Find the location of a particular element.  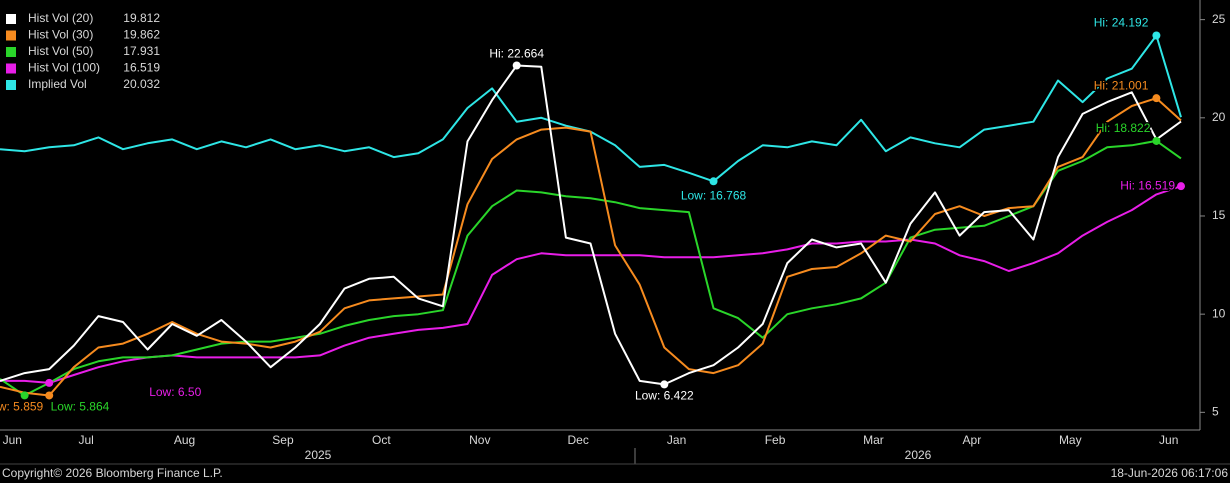

x-tick-label: Dec is located at coordinates (578, 440).